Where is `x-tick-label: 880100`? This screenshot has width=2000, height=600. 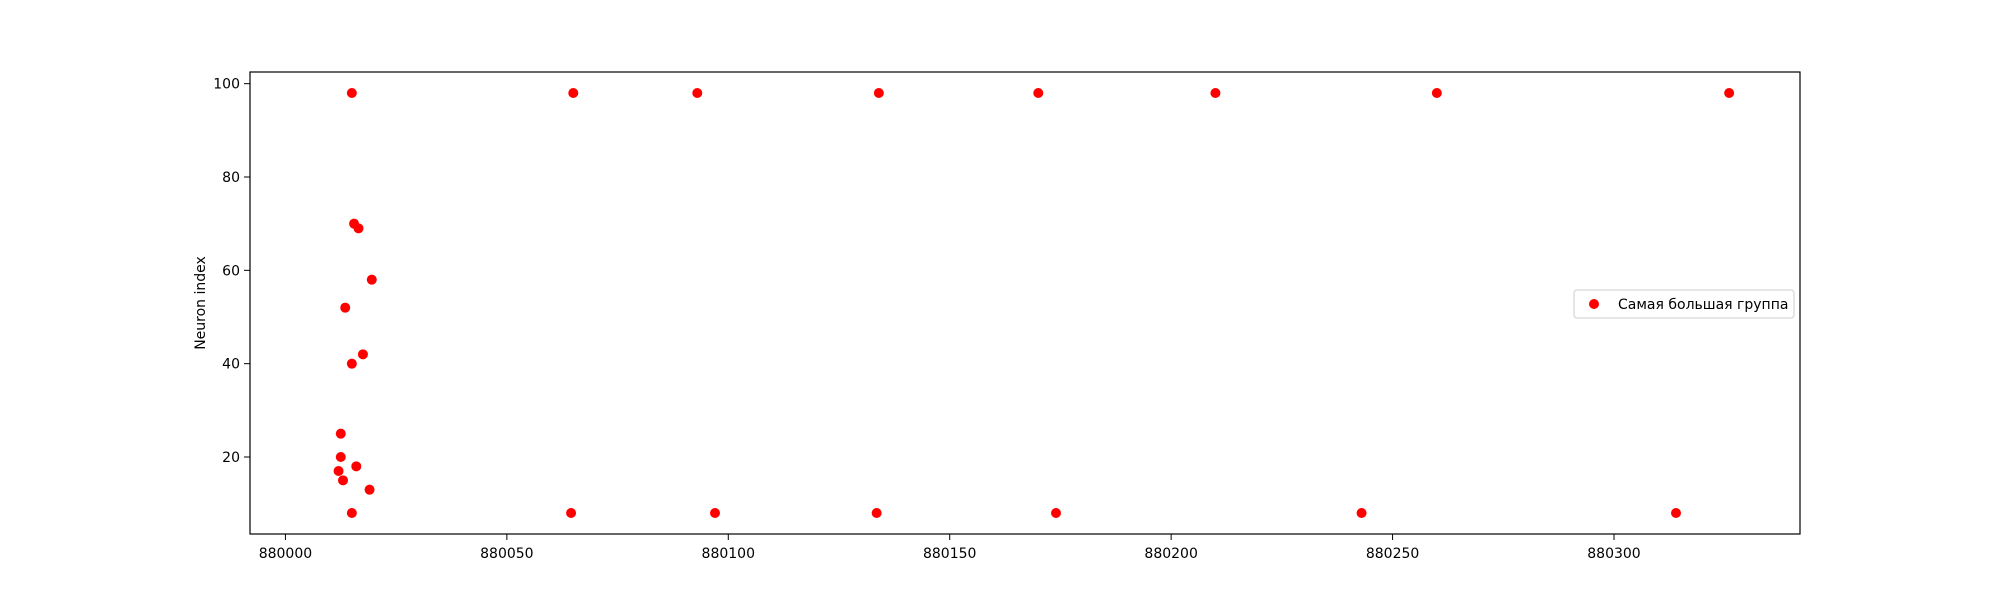 x-tick-label: 880100 is located at coordinates (728, 554).